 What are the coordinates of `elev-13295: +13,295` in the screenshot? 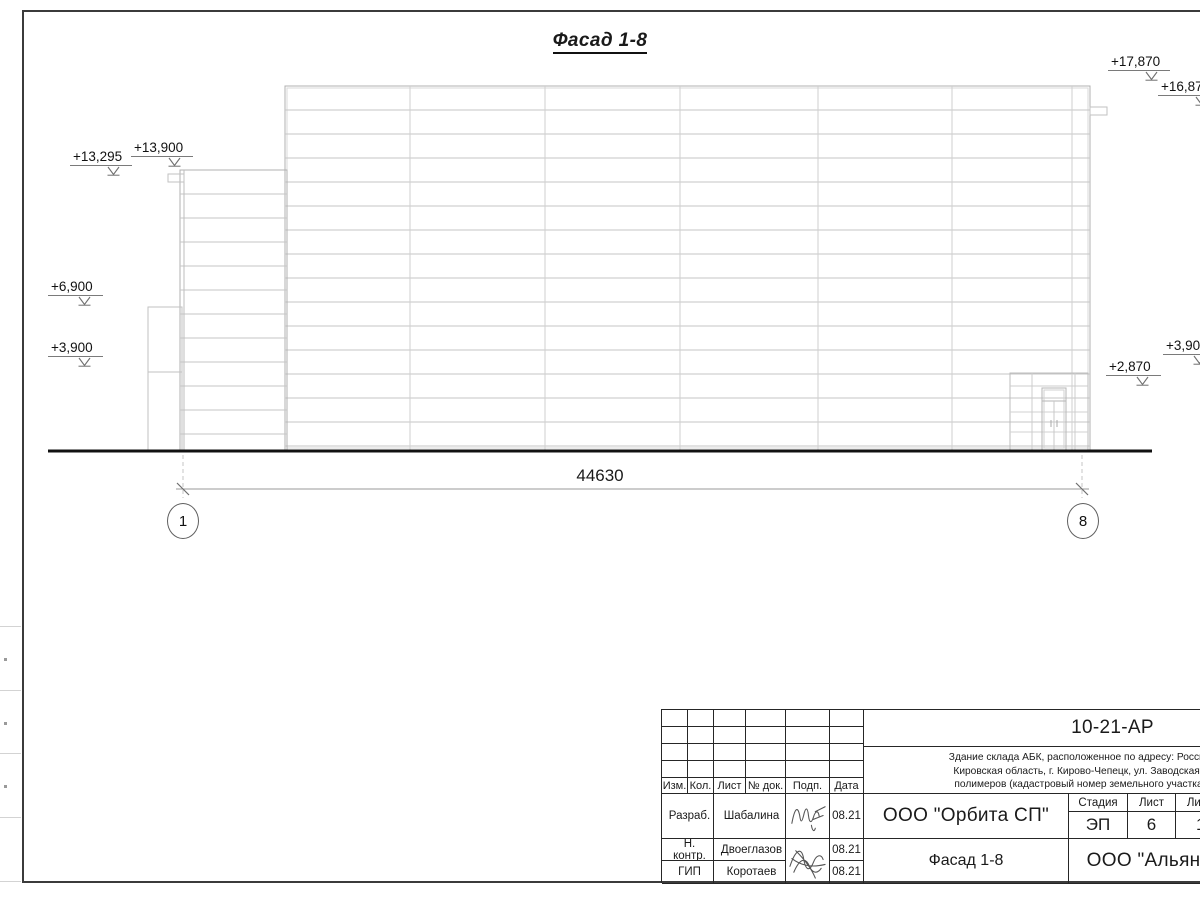 It's located at (101, 162).